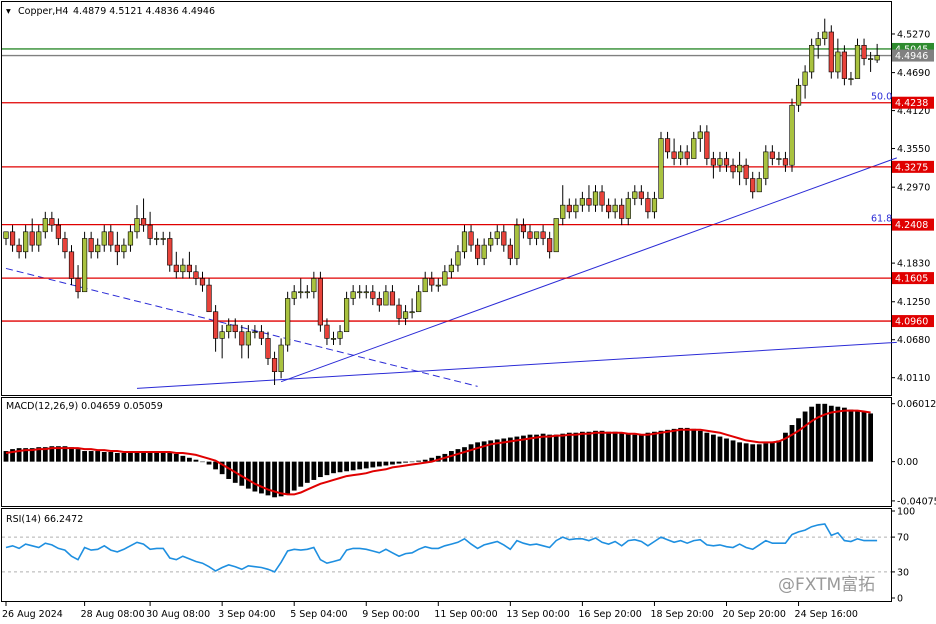 The image size is (936, 624). What do you see at coordinates (913, 378) in the screenshot?
I see `price-tick-label: 4.0110` at bounding box center [913, 378].